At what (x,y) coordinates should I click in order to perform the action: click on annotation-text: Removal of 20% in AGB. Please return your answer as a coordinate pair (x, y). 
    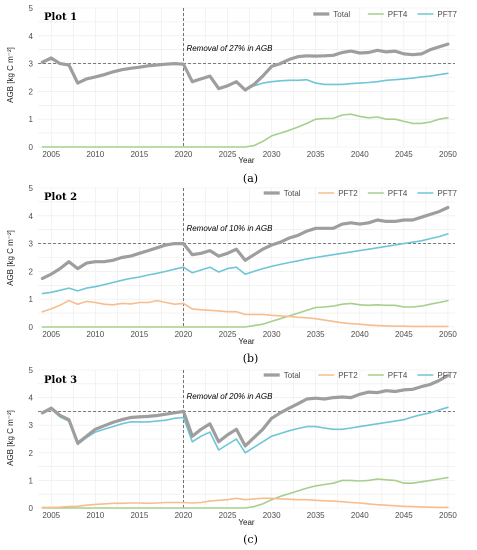
    Looking at the image, I should click on (229, 396).